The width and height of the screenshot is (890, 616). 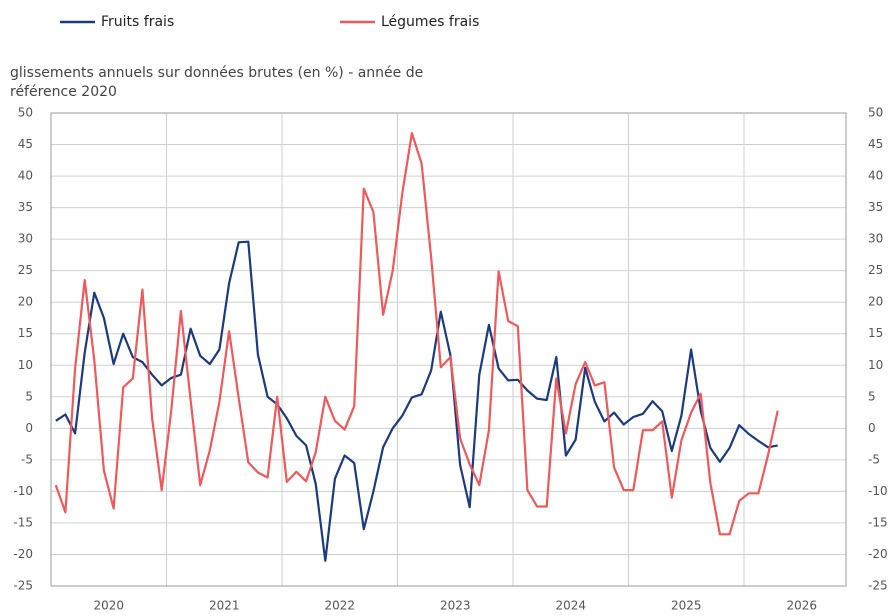 What do you see at coordinates (875, 333) in the screenshot?
I see `y2-tick-label: 15` at bounding box center [875, 333].